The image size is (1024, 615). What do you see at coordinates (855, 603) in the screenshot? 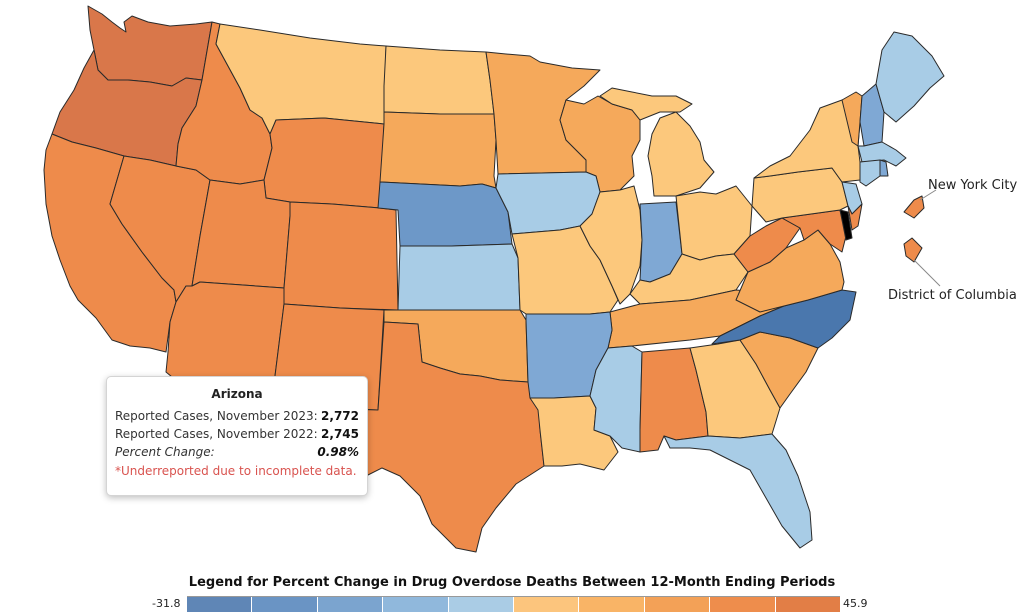
I see `legend-max-value: 45.9` at bounding box center [855, 603].